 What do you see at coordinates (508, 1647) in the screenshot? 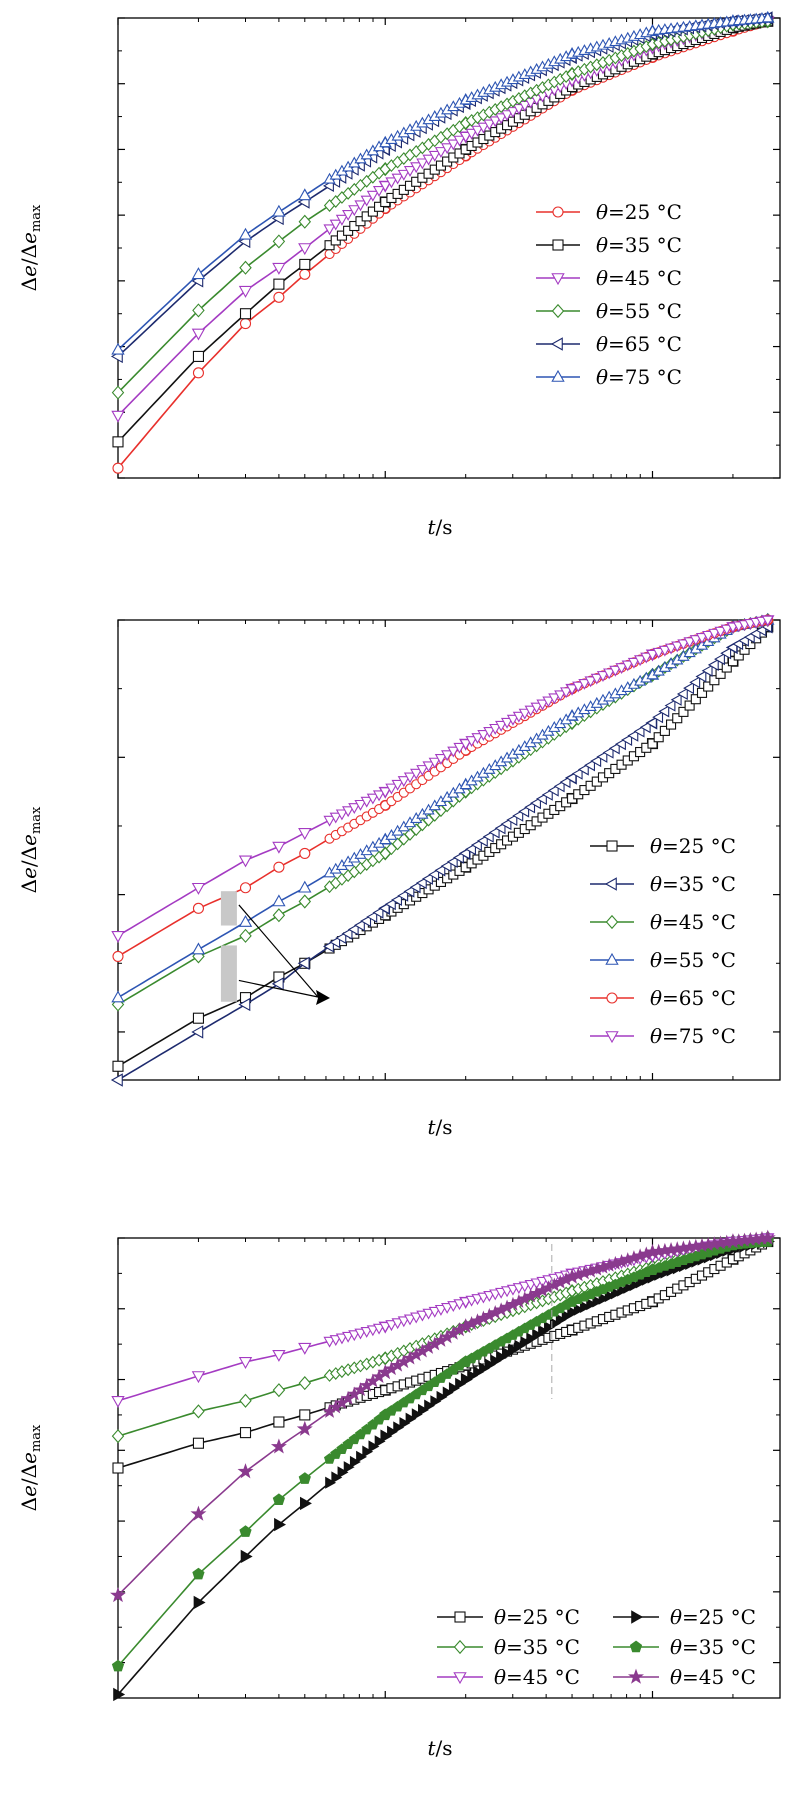
I see `legend-item: θ=35 °C` at bounding box center [508, 1647].